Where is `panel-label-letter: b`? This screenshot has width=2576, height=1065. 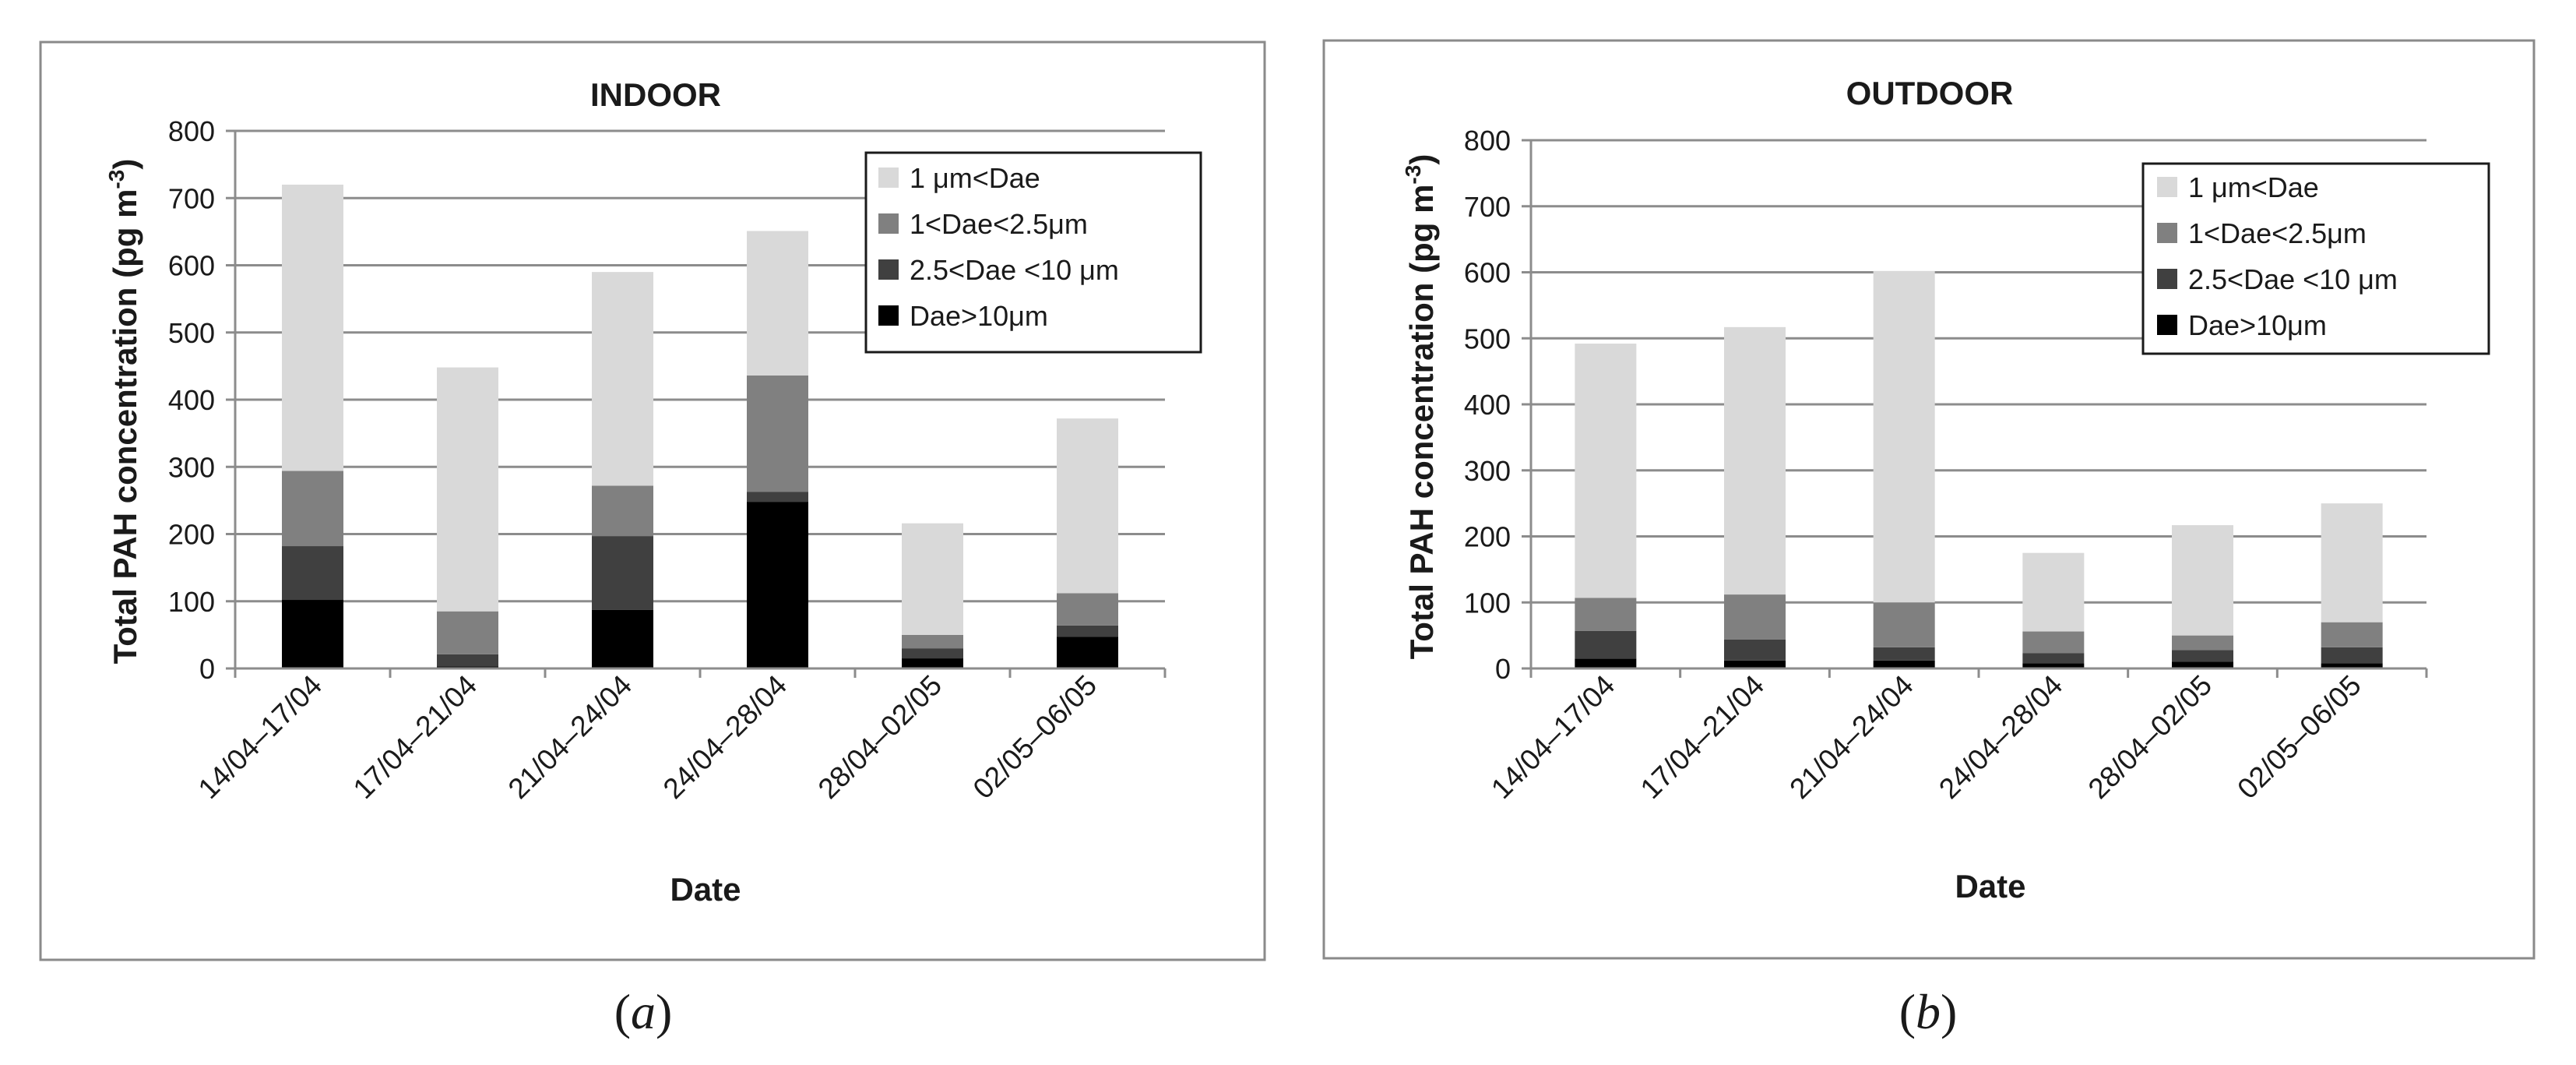
panel-label-letter: b is located at coordinates (1928, 1012).